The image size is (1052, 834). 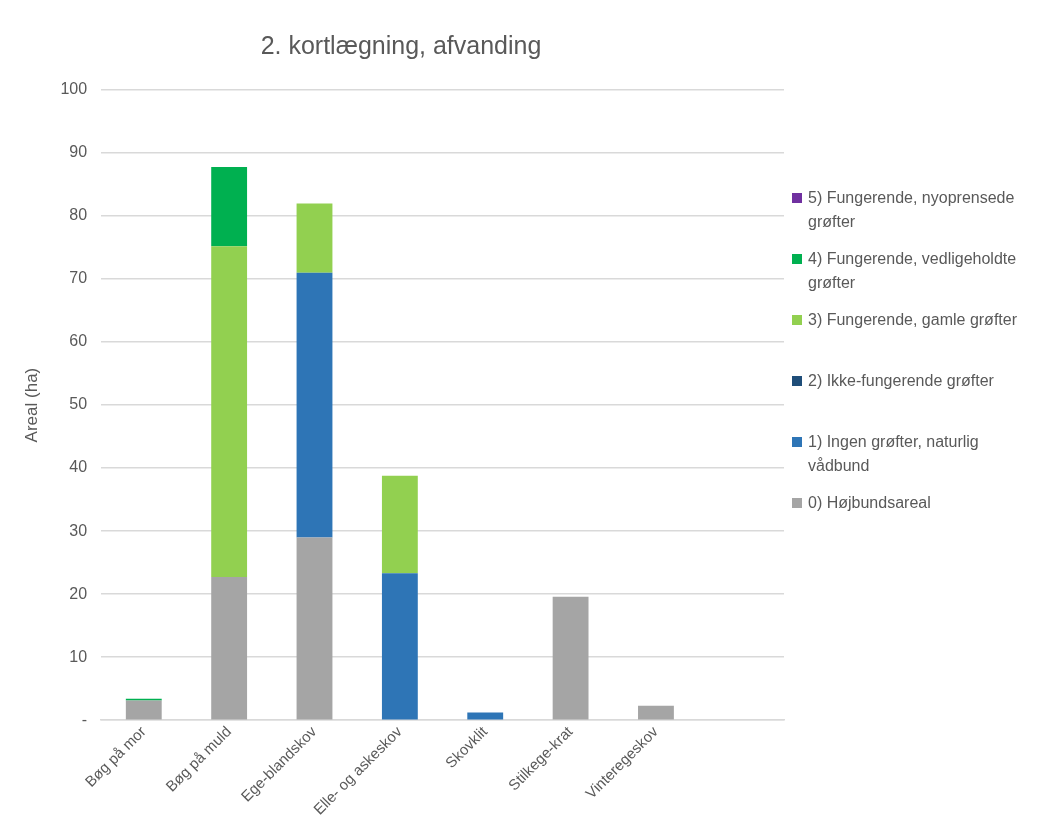 I want to click on y-tick-label: 30, so click(x=78, y=530).